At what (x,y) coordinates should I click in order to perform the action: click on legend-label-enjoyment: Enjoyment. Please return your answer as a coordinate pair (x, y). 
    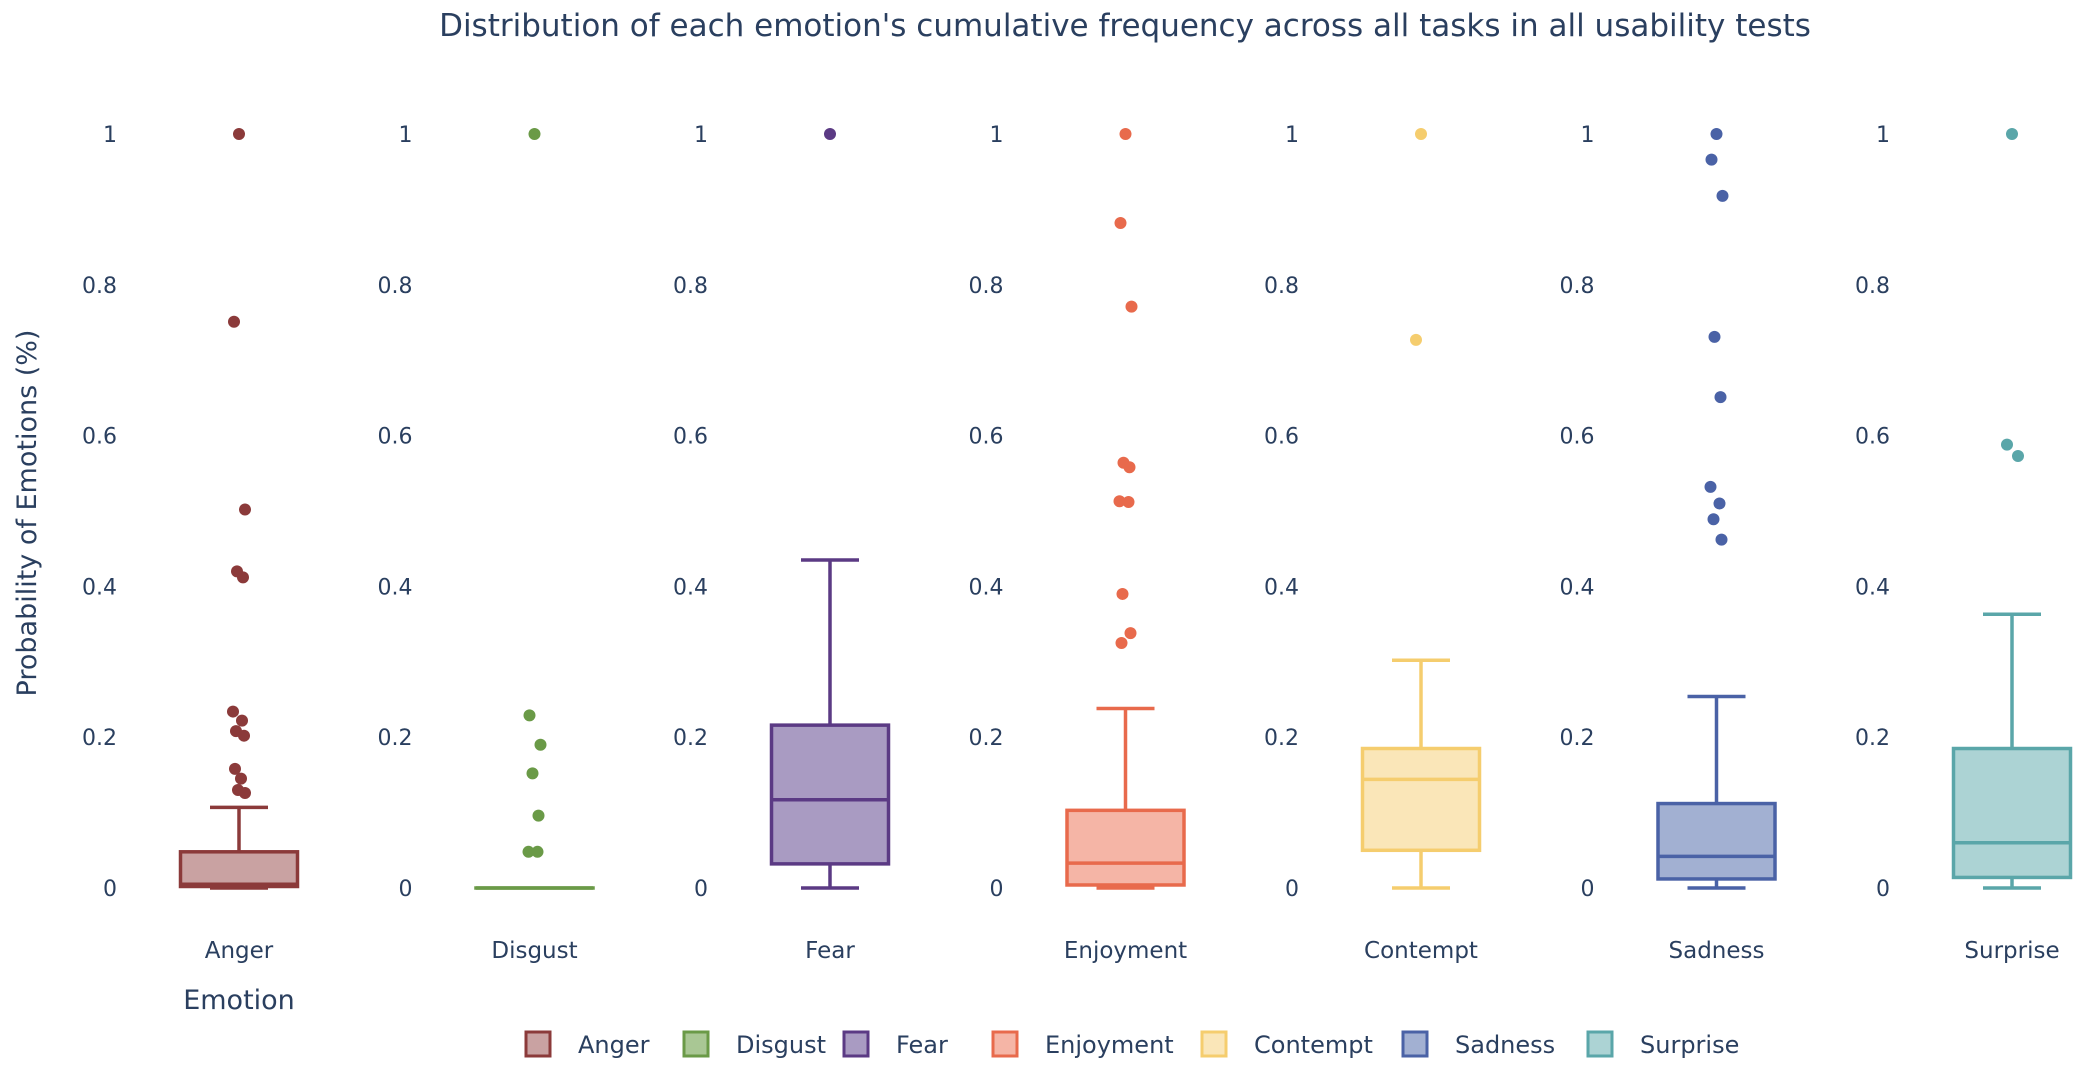
    Looking at the image, I should click on (1109, 1045).